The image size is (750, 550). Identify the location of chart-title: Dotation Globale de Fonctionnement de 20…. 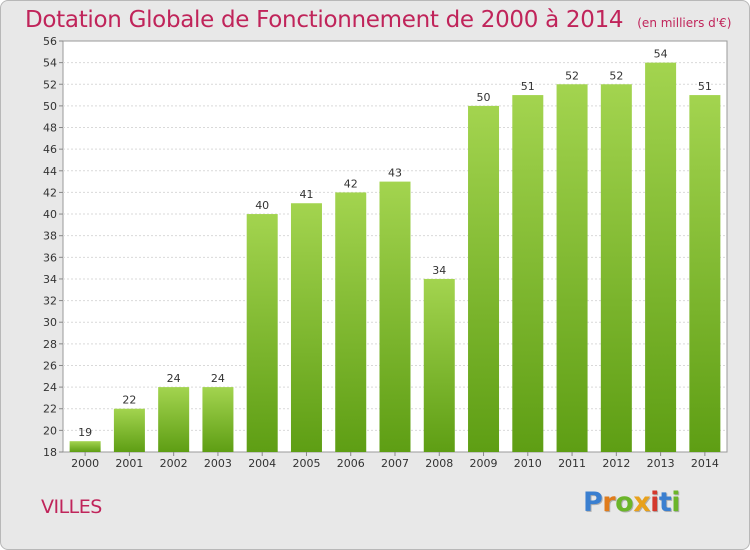
(378, 20).